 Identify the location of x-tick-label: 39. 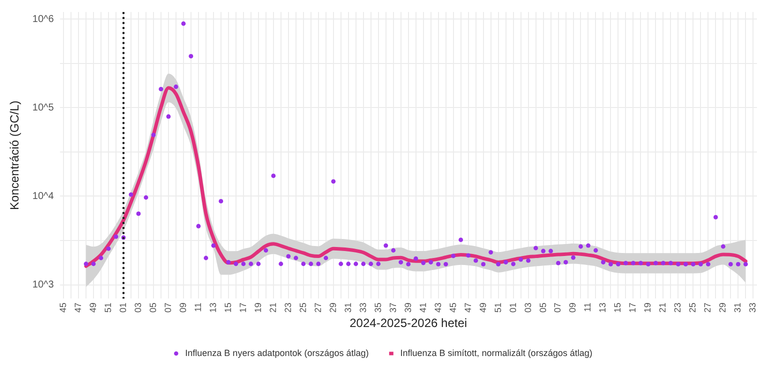
(407, 307).